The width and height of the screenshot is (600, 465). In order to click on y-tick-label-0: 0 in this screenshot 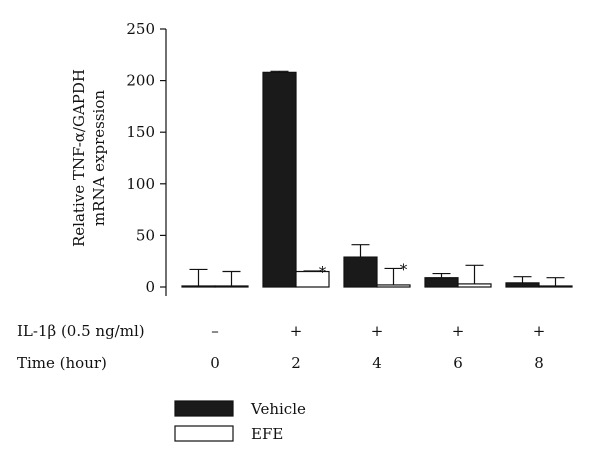, I will do `click(150, 287)`.